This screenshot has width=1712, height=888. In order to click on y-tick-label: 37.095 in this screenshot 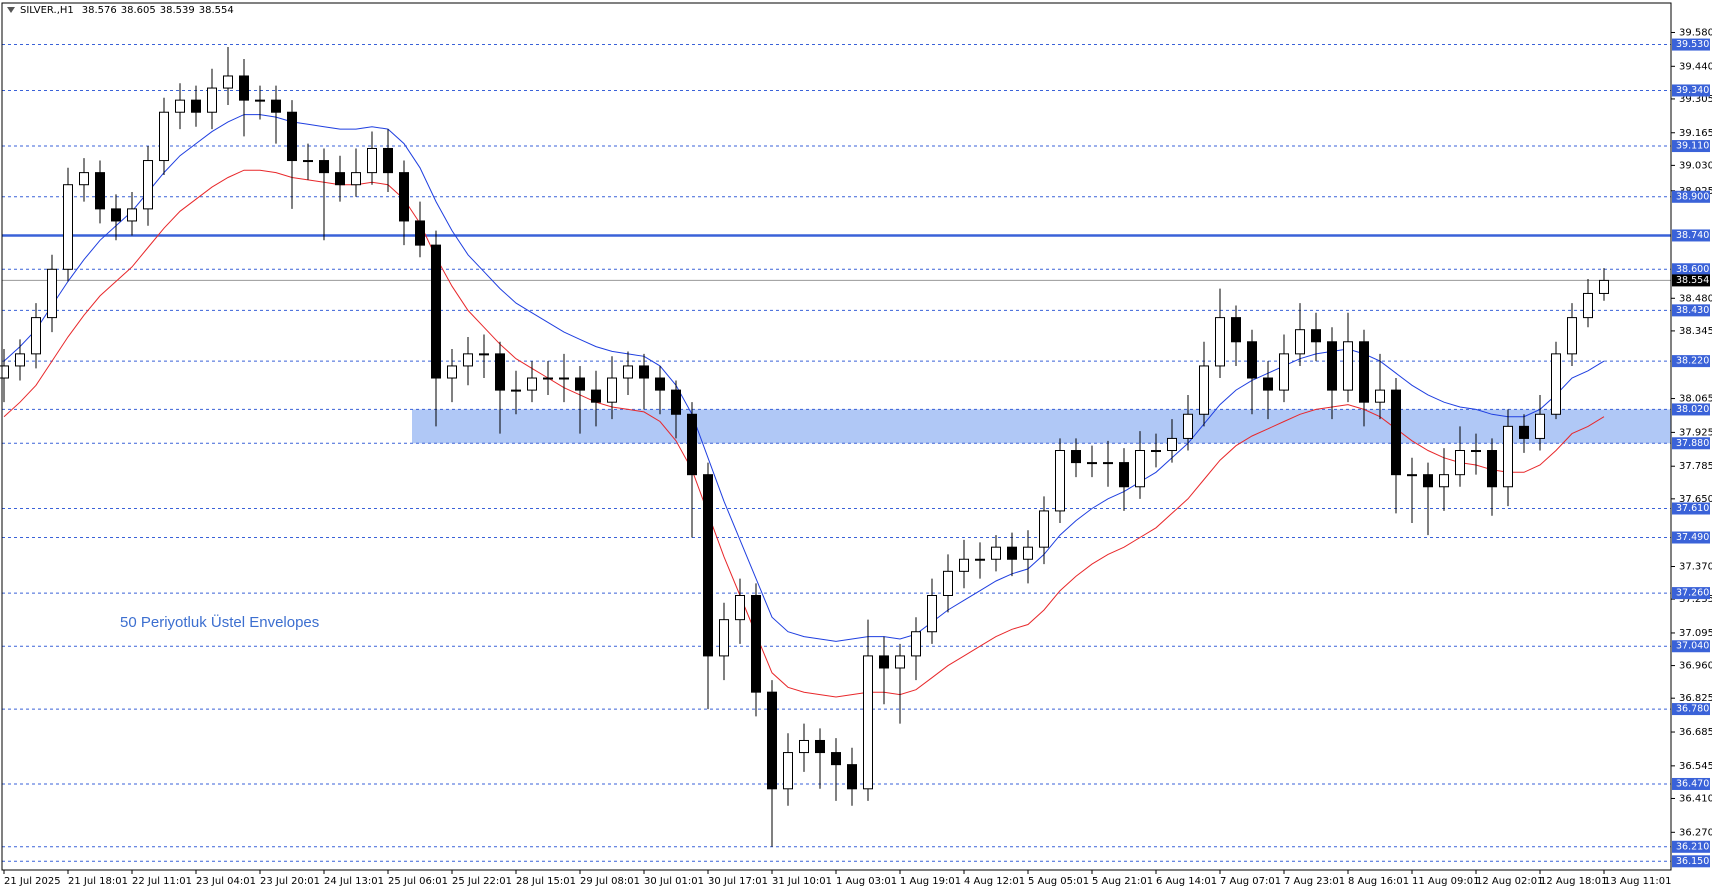, I will do `click(1695, 633)`.